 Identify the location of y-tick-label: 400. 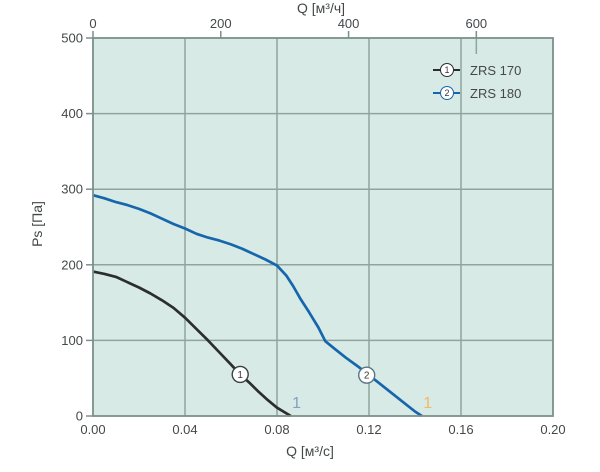
(72, 113).